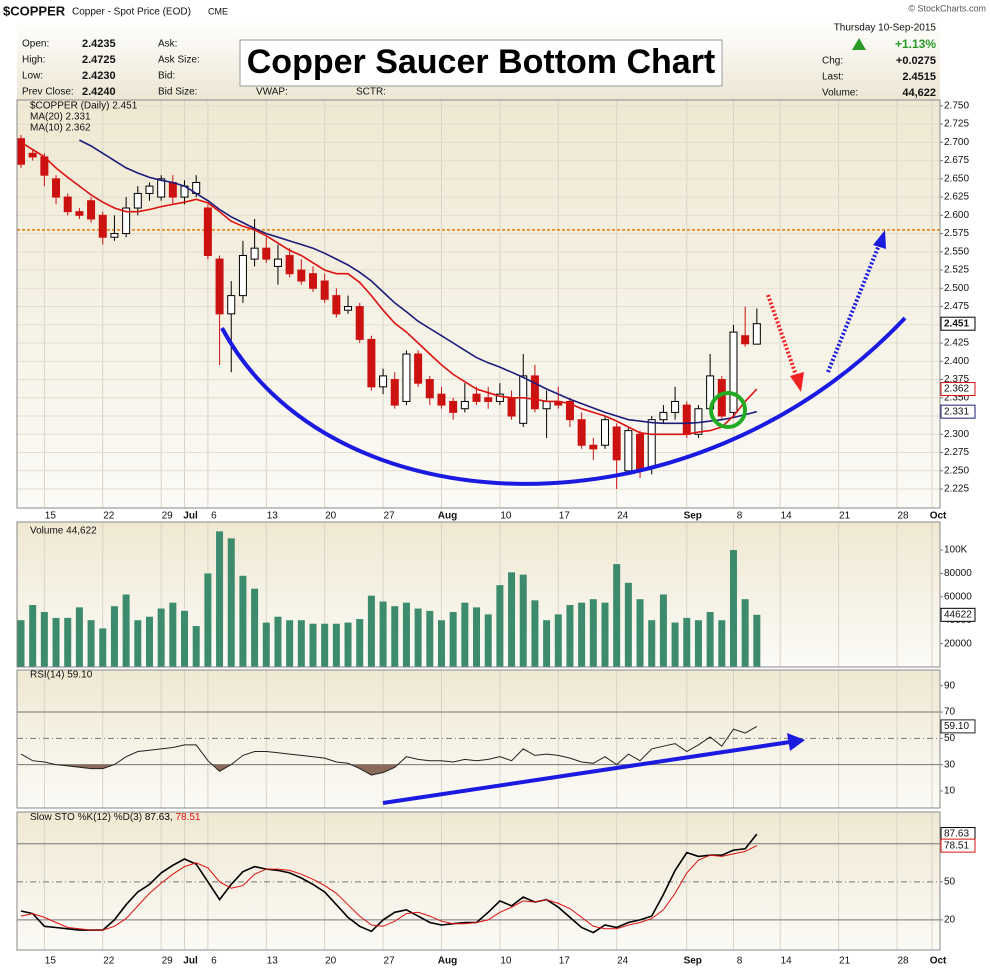 The height and width of the screenshot is (970, 990). Describe the element at coordinates (84, 106) in the screenshot. I see `price-legend: $COPPER (Daily) 2.451` at that location.